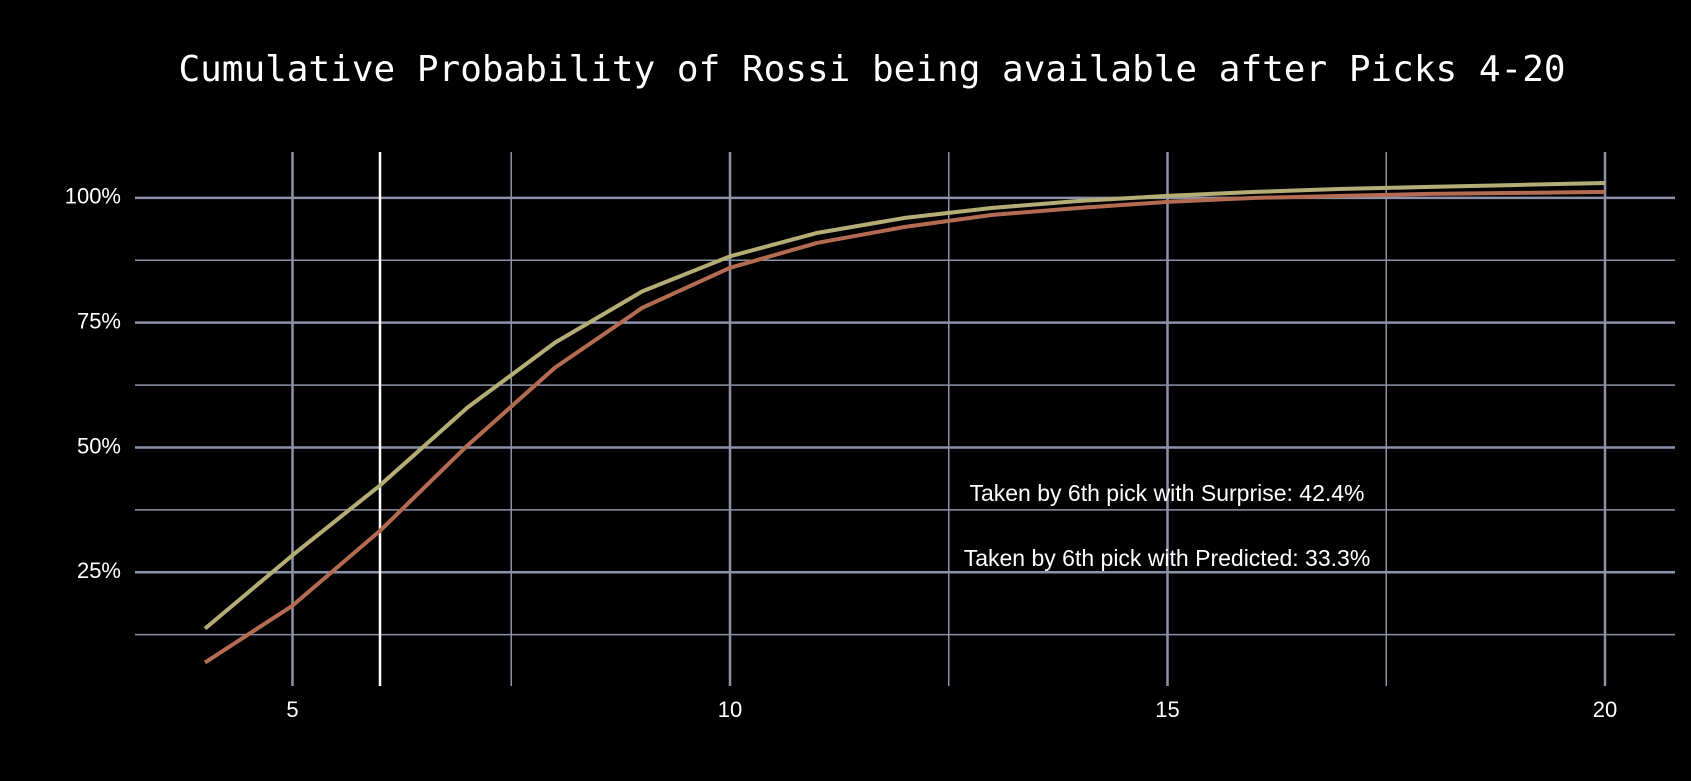  What do you see at coordinates (99, 445) in the screenshot?
I see `y-tick-label: 50%` at bounding box center [99, 445].